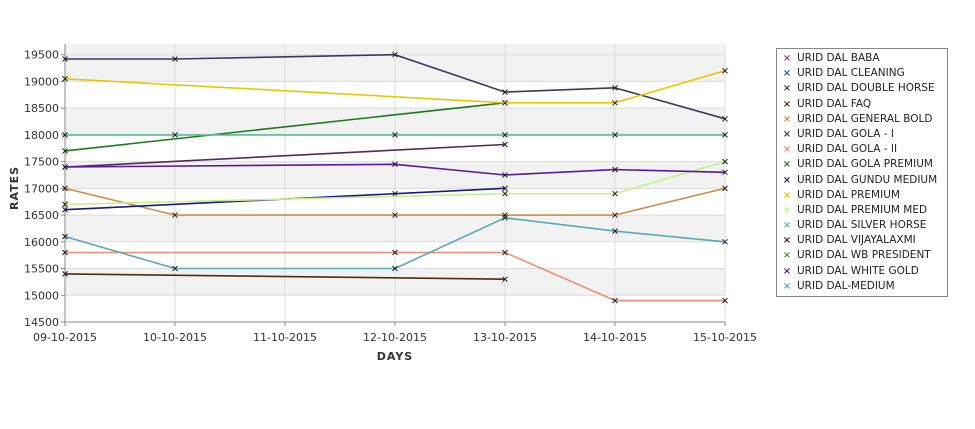 The height and width of the screenshot is (429, 975). I want to click on y-tick-label: 15000, so click(41, 295).